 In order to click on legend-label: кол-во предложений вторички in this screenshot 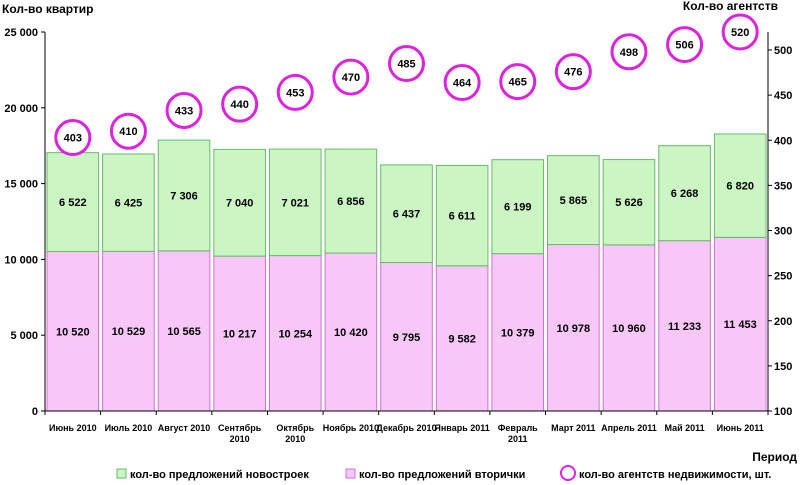, I will do `click(442, 475)`.